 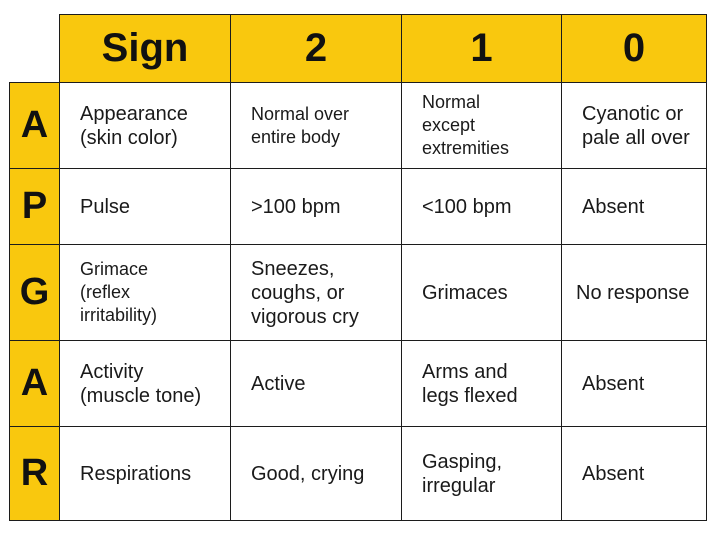 I want to click on score-0-cell: Cyanotic or pale all over, so click(x=634, y=125).